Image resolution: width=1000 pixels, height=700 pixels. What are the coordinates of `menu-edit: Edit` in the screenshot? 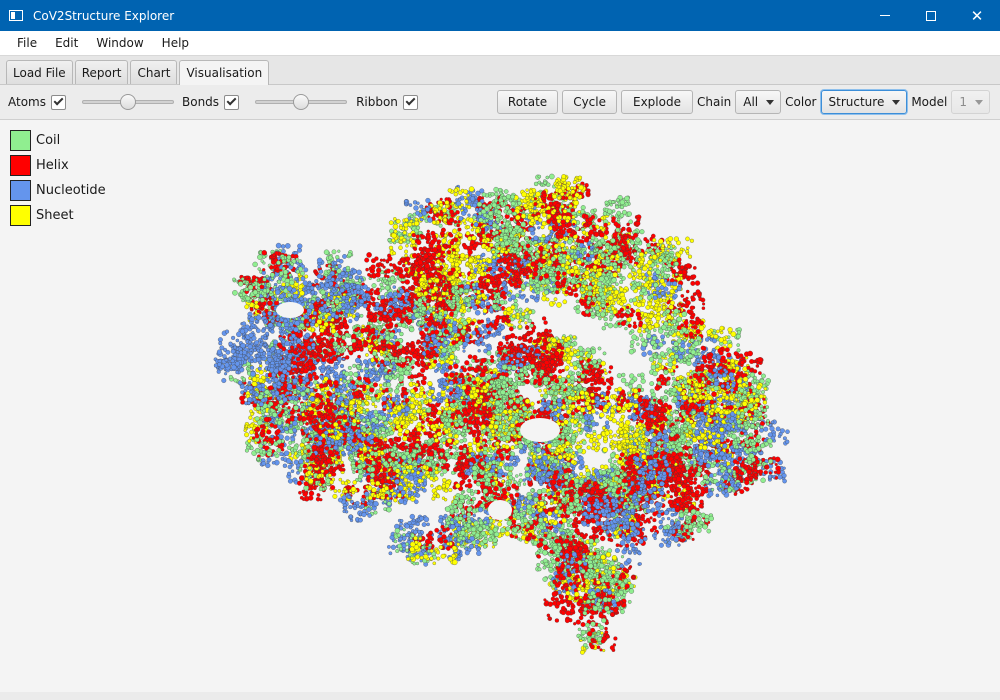 It's located at (66, 43).